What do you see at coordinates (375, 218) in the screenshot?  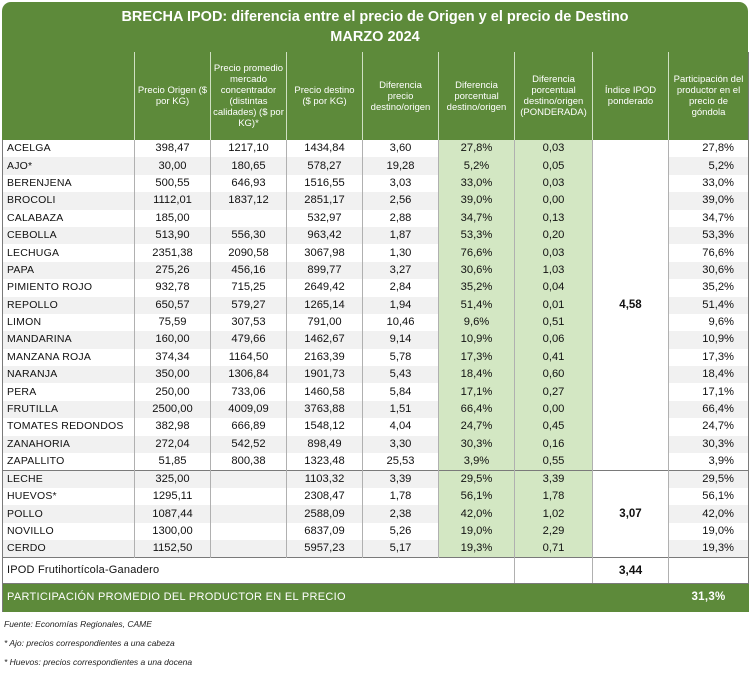 I see `table-row: CALABAZA 185,00 532,97 2,88 34,7% 0,13 34,7%` at bounding box center [375, 218].